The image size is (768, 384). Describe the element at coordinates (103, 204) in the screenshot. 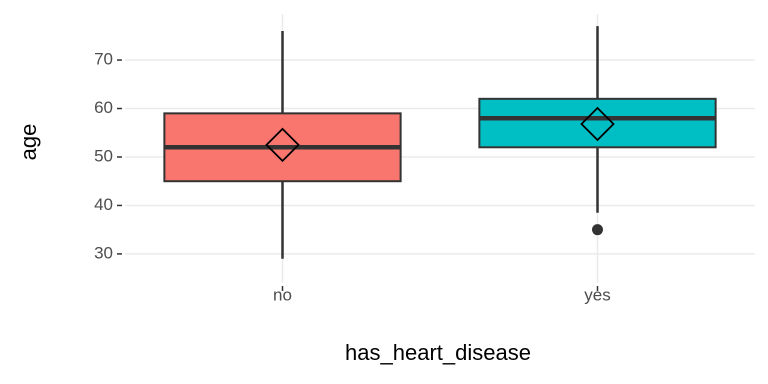

I see `y-tick-label: 40` at that location.